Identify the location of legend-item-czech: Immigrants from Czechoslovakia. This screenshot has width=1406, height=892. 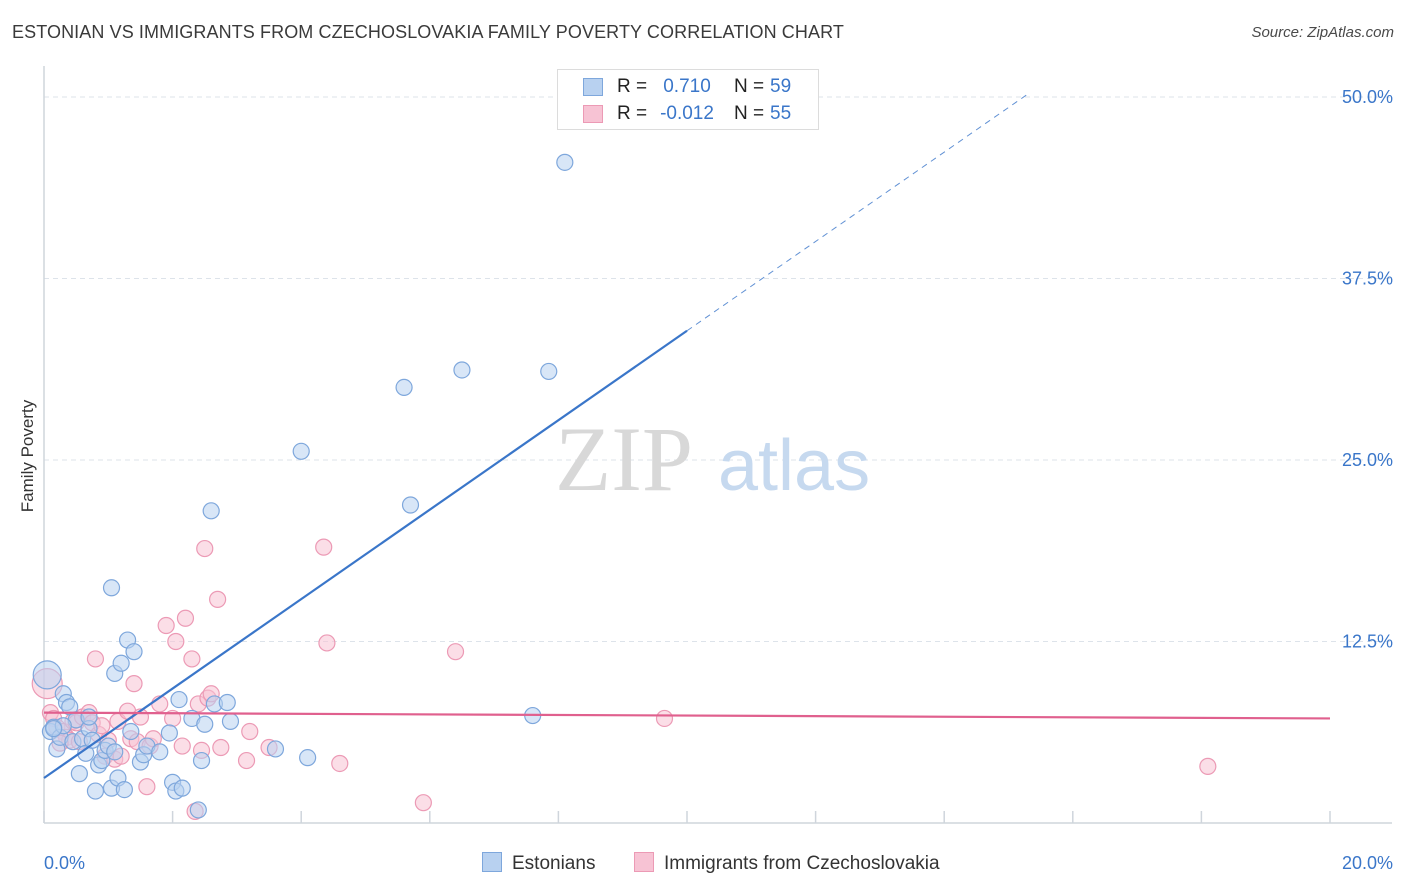
(787, 864).